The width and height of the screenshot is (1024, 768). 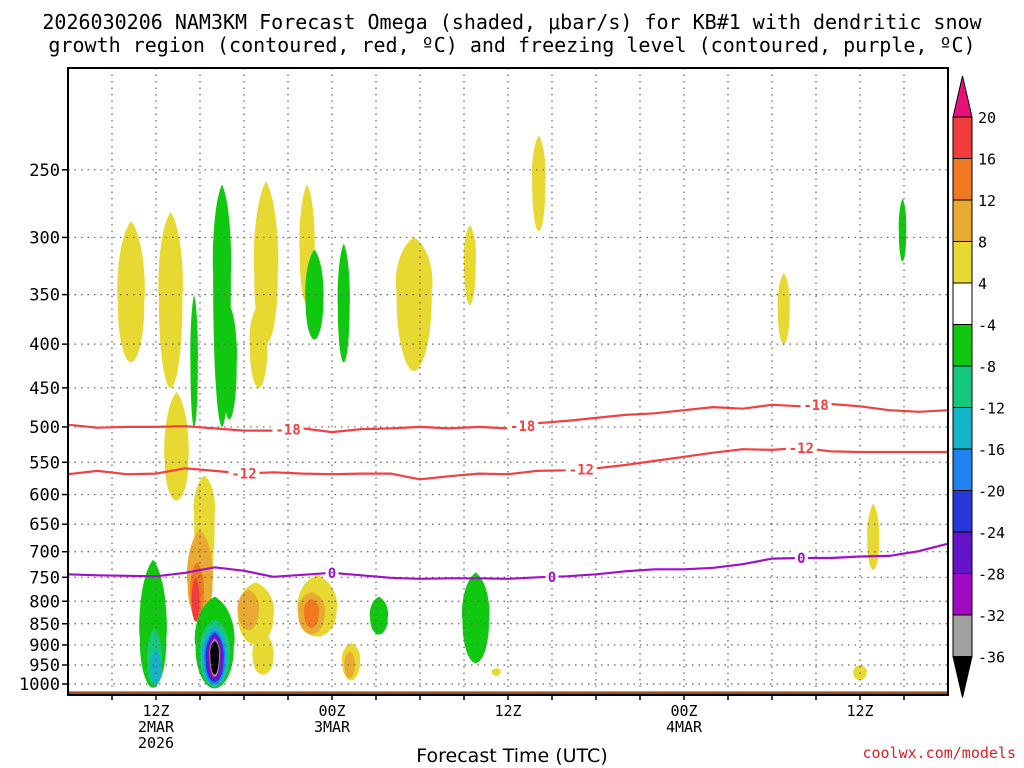 What do you see at coordinates (44, 171) in the screenshot?
I see `y-tick-label-250: 250` at bounding box center [44, 171].